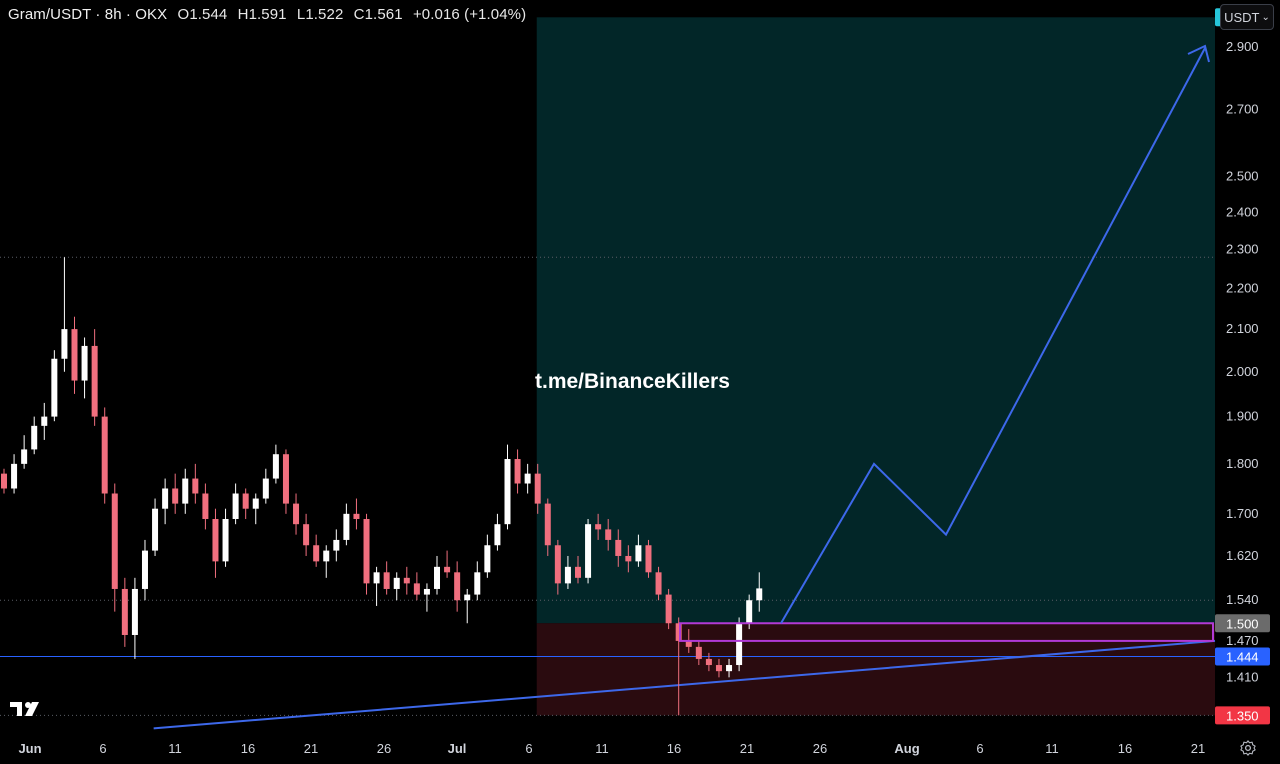 Image resolution: width=1280 pixels, height=764 pixels. I want to click on price-badge-label: 1.350, so click(1242, 715).